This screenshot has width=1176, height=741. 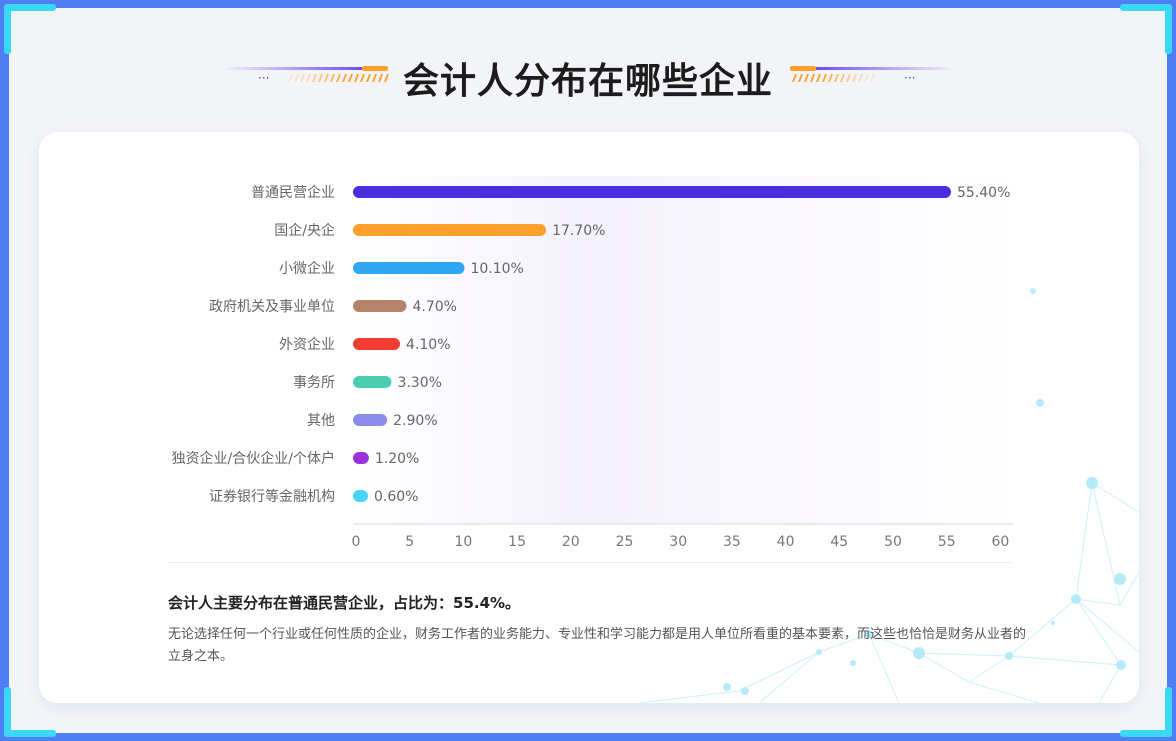 I want to click on category-label: 国企/央企, so click(x=304, y=230).